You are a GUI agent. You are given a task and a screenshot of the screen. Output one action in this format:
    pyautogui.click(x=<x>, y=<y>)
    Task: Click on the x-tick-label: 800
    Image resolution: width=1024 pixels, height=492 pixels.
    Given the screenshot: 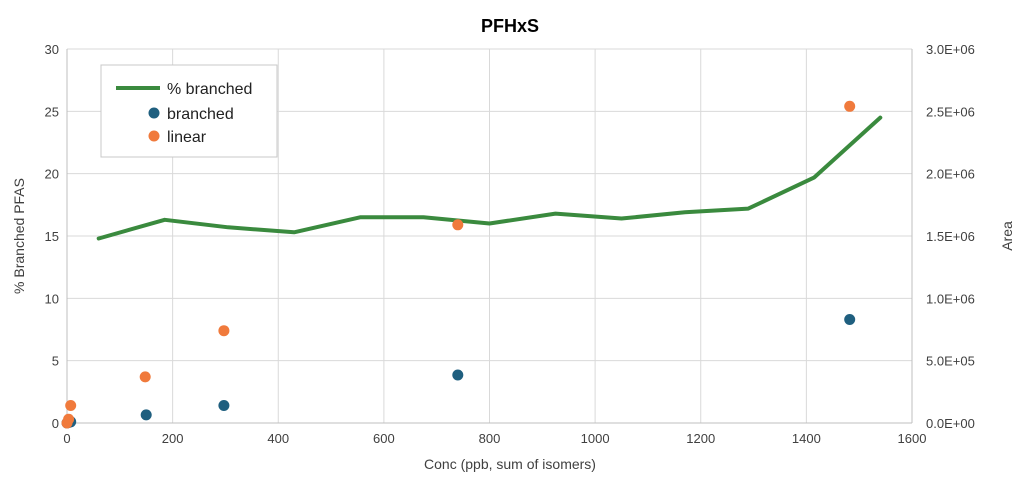 What is the action you would take?
    pyautogui.click(x=490, y=438)
    